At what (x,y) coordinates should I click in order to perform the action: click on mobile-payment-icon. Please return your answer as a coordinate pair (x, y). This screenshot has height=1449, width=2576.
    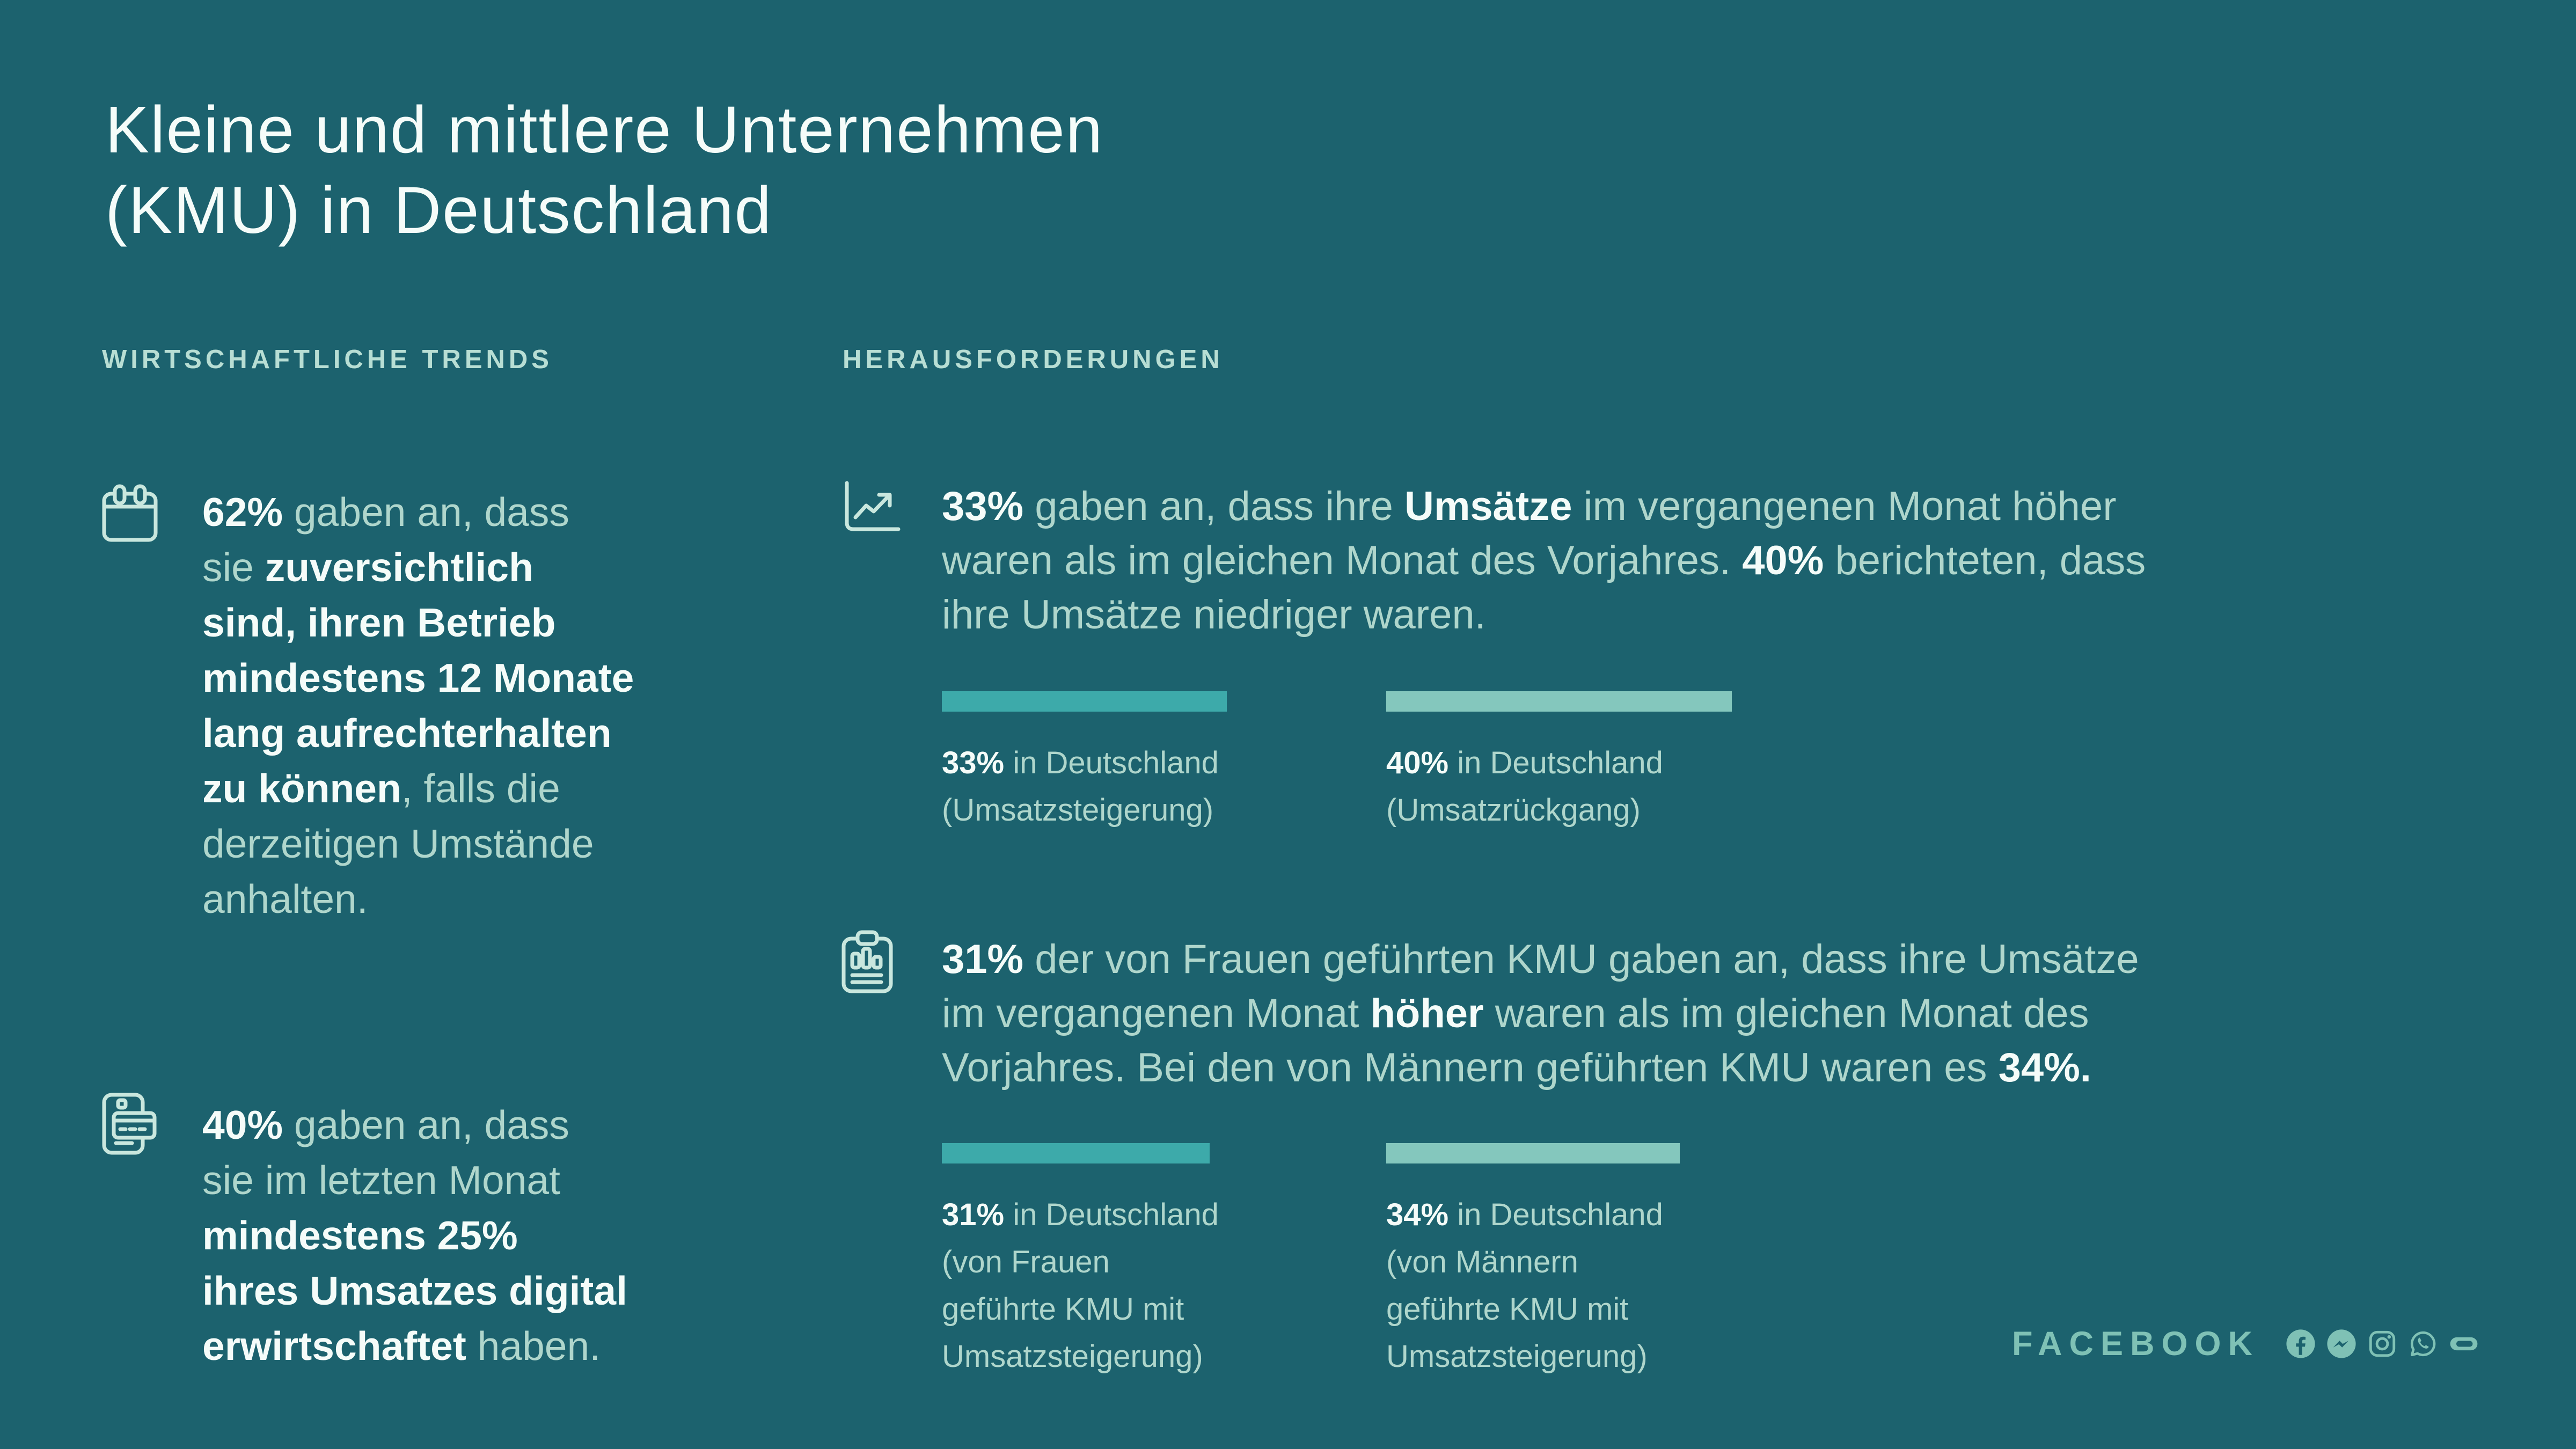
    Looking at the image, I should click on (129, 1124).